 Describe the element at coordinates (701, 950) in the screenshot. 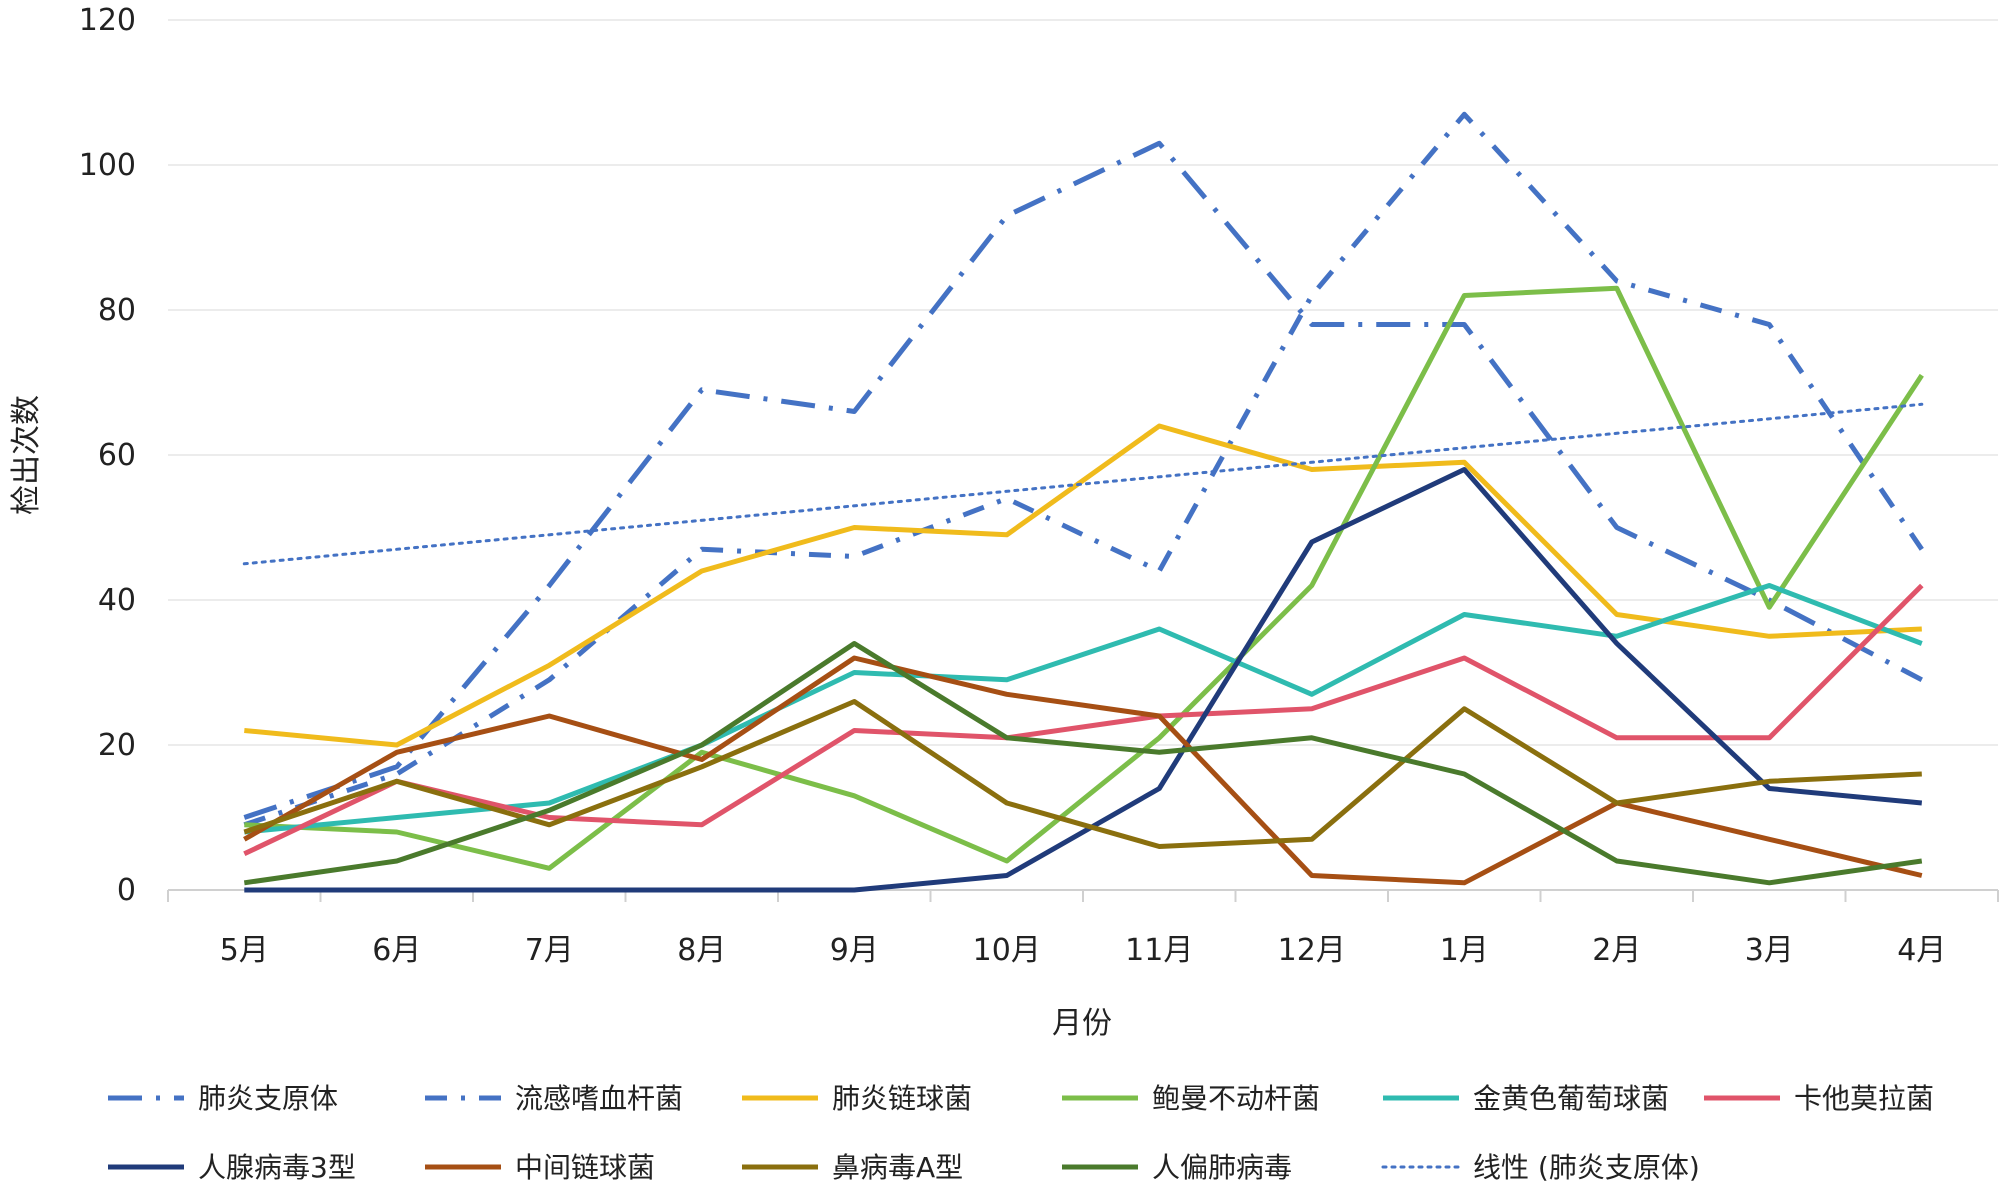

I see `x-tick-label: 8月` at that location.